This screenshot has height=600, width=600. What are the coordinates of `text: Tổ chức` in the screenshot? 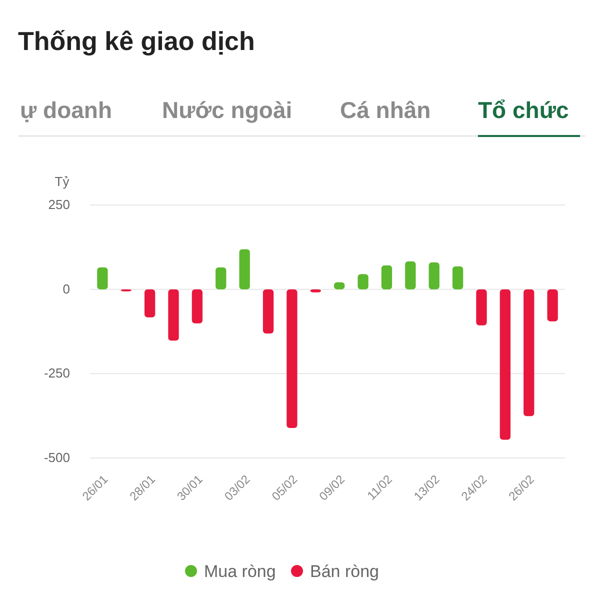 It's located at (523, 110).